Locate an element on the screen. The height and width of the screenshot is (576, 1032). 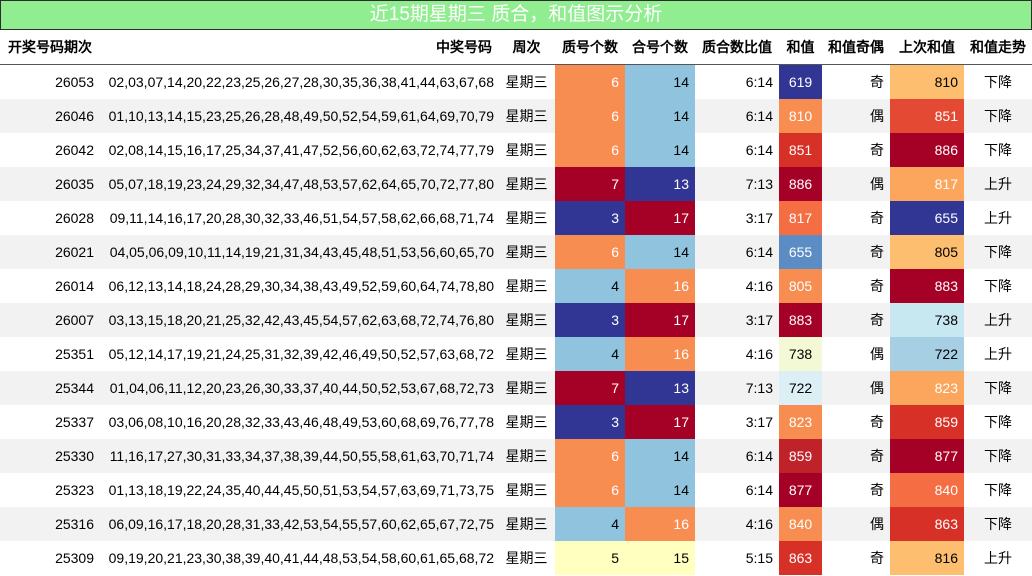
header-jiou: 和值奇偶 is located at coordinates (856, 47).